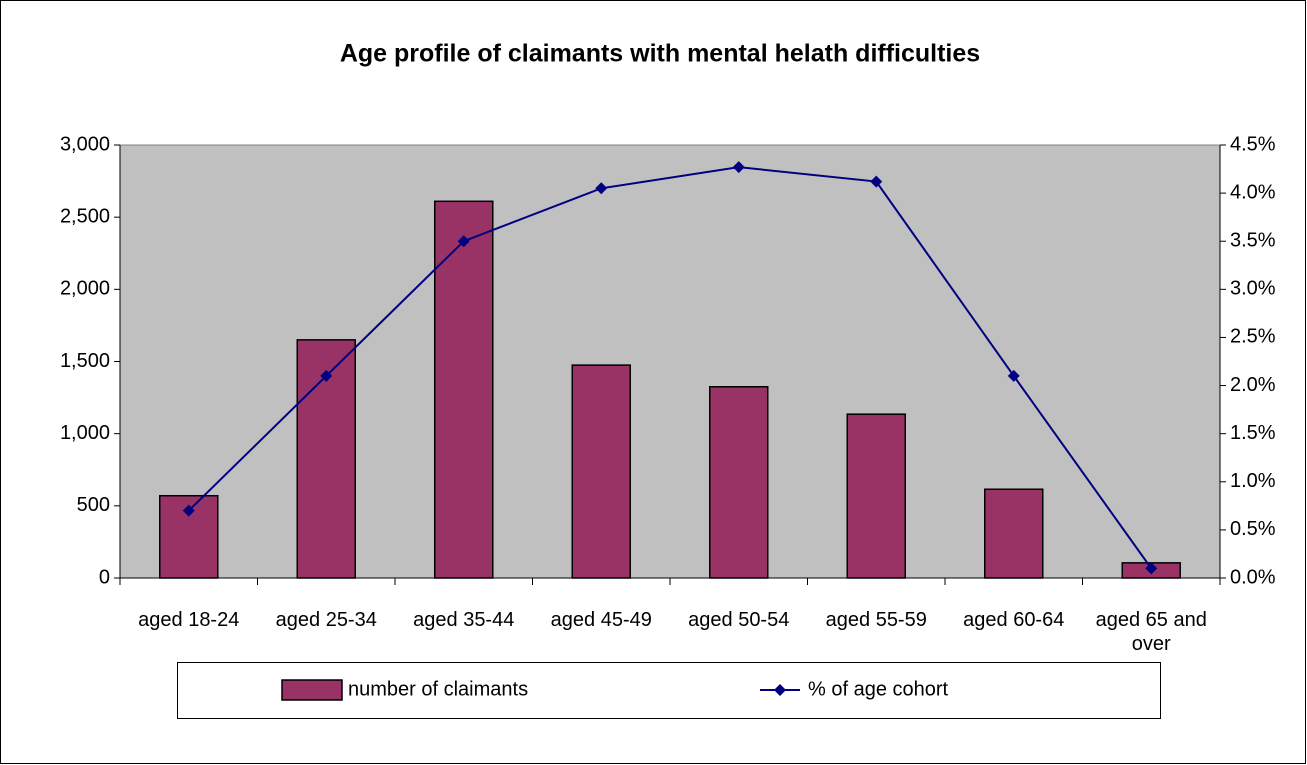 The image size is (1307, 765). I want to click on y-tick-label: 0, so click(104, 577).